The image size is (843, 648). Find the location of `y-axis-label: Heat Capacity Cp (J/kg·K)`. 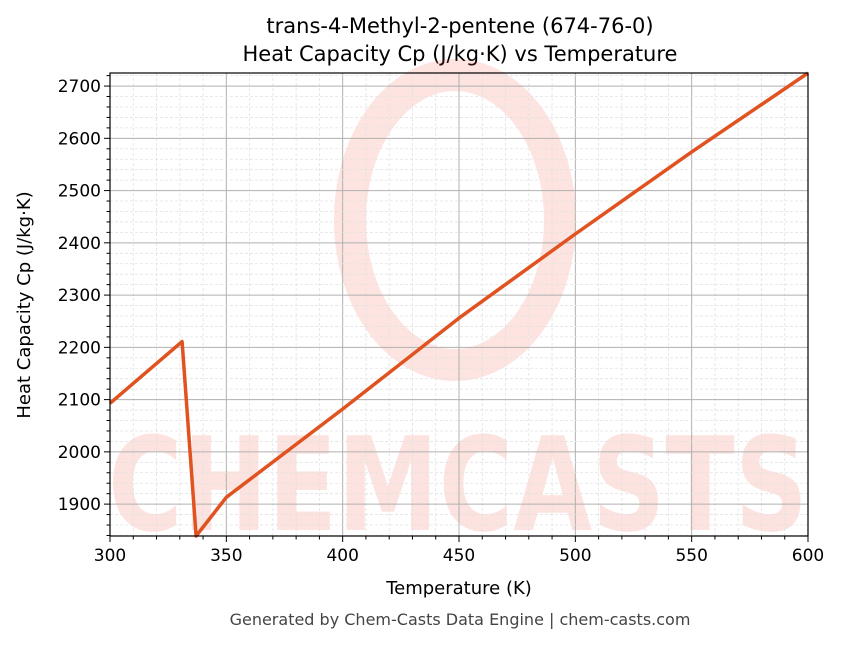

y-axis-label: Heat Capacity Cp (J/kg·K) is located at coordinates (24, 304).